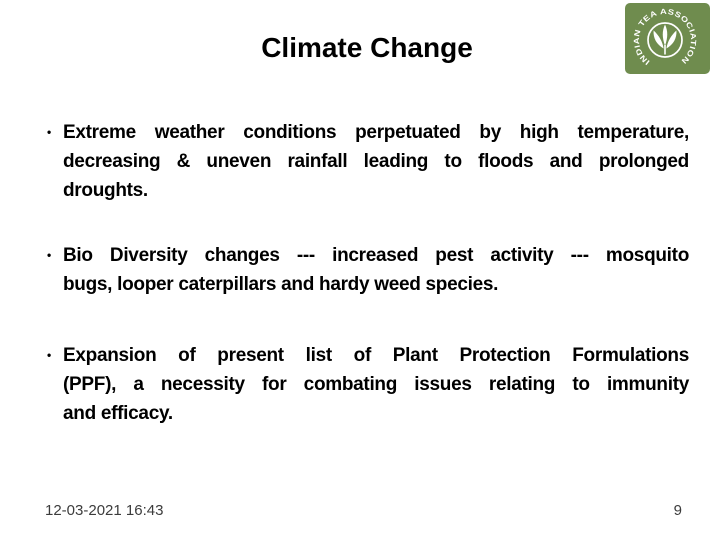 The height and width of the screenshot is (540, 720). What do you see at coordinates (104, 510) in the screenshot?
I see `footer-datetime: 12-03-2021 16:43` at bounding box center [104, 510].